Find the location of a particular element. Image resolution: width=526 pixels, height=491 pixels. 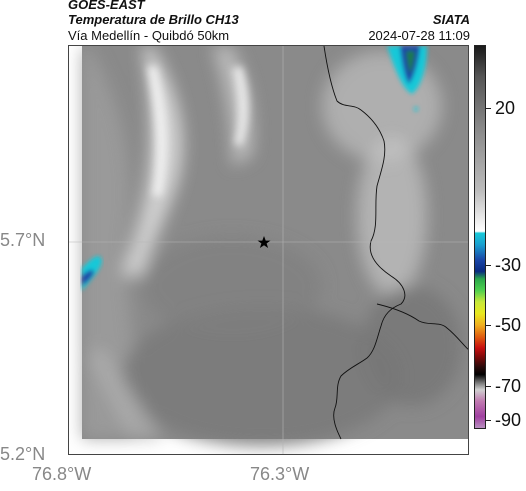

bright-ridge-east is located at coordinates (392, 216).